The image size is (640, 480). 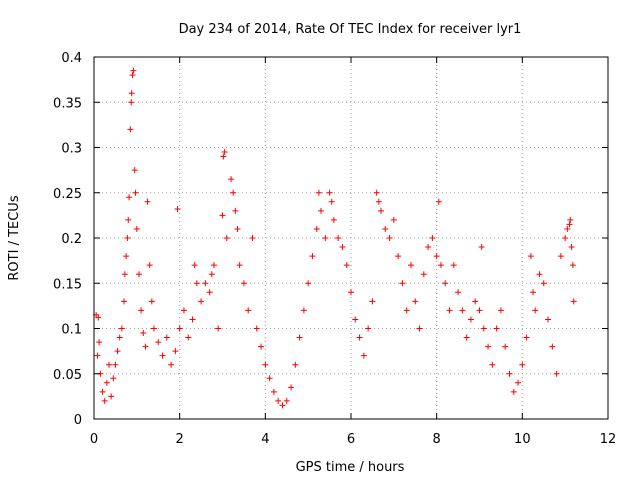 What do you see at coordinates (71, 149) in the screenshot?
I see `y-tick-label: 0.3` at bounding box center [71, 149].